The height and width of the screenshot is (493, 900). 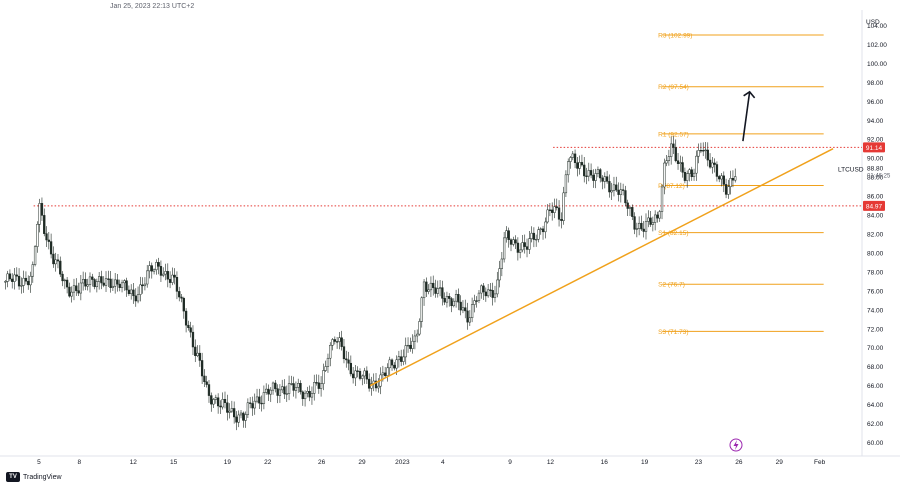 What do you see at coordinates (510, 462) in the screenshot?
I see `x-tick-label: 9` at bounding box center [510, 462].